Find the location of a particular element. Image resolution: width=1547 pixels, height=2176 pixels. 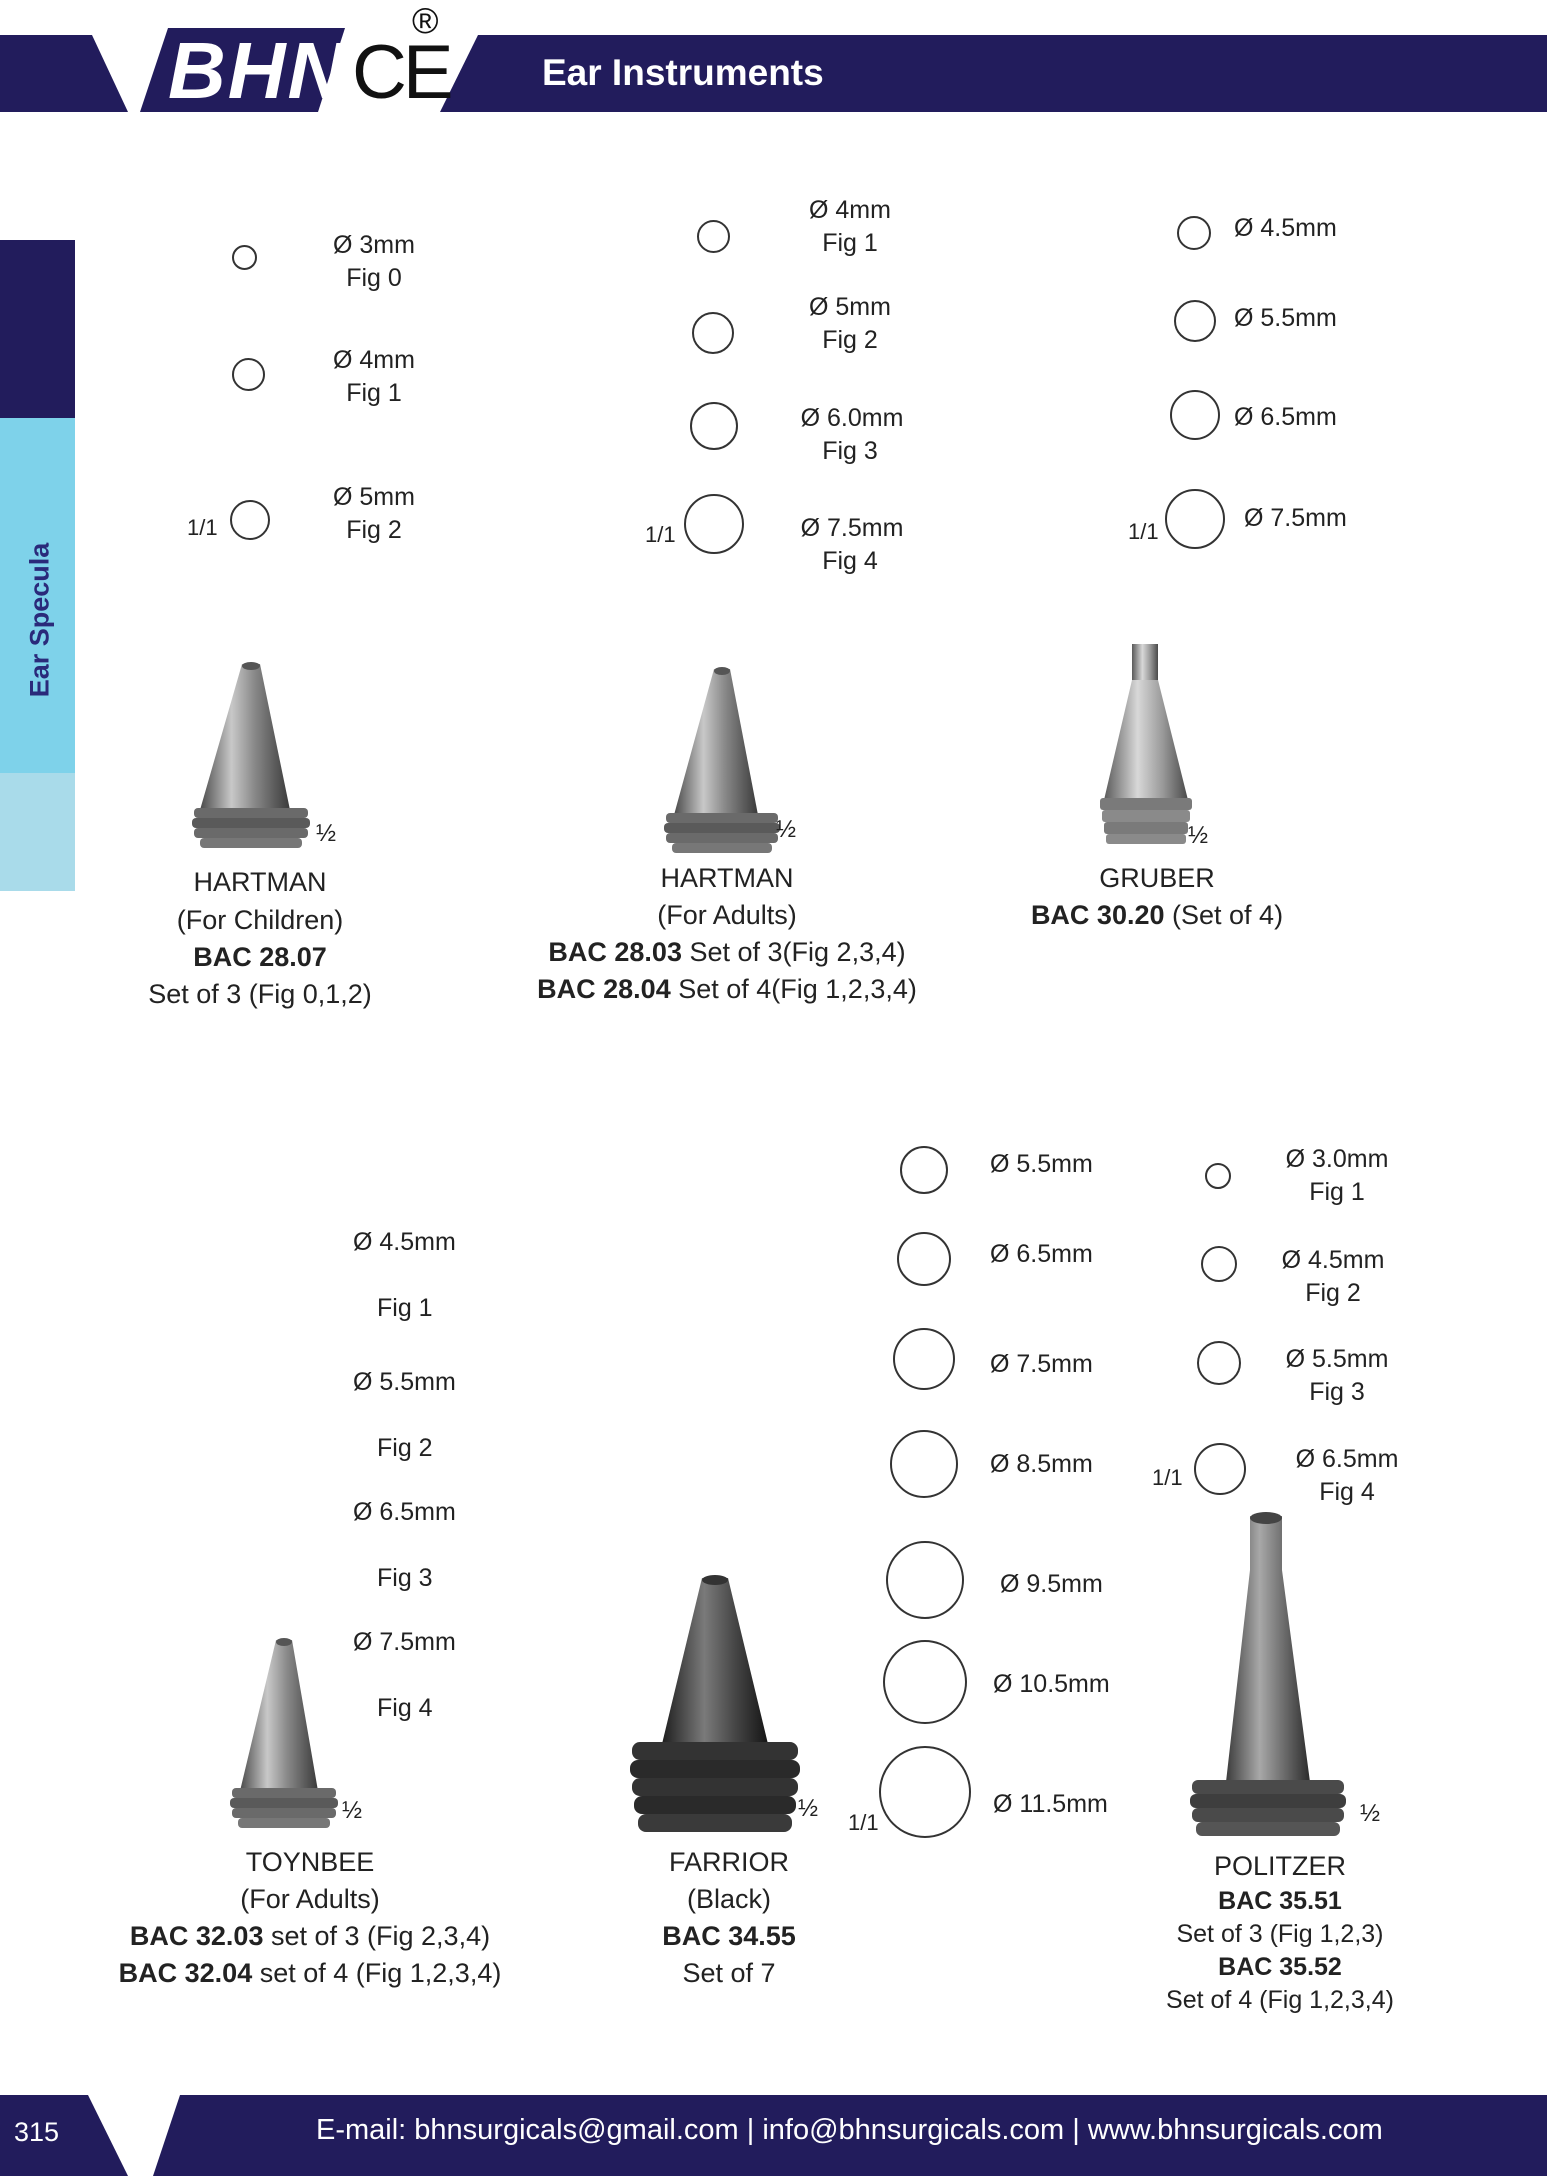

sidebar-tab-dark is located at coordinates (37, 329).